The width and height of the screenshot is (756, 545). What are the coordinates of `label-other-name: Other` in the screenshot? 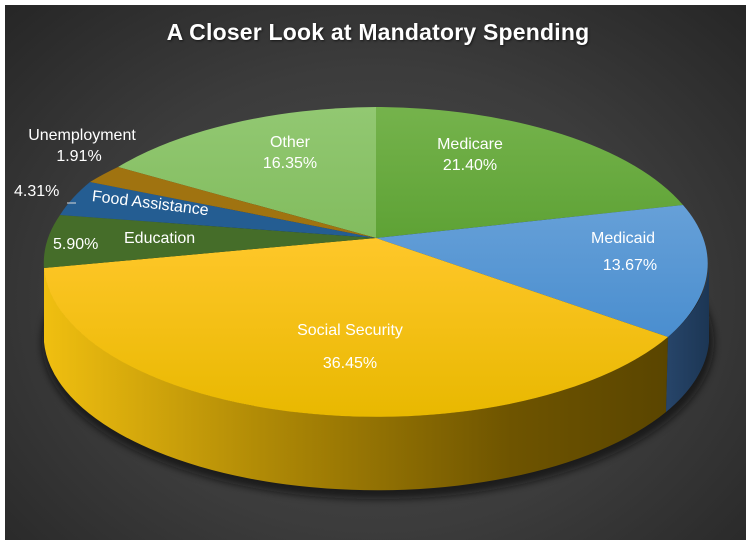 It's located at (289, 142).